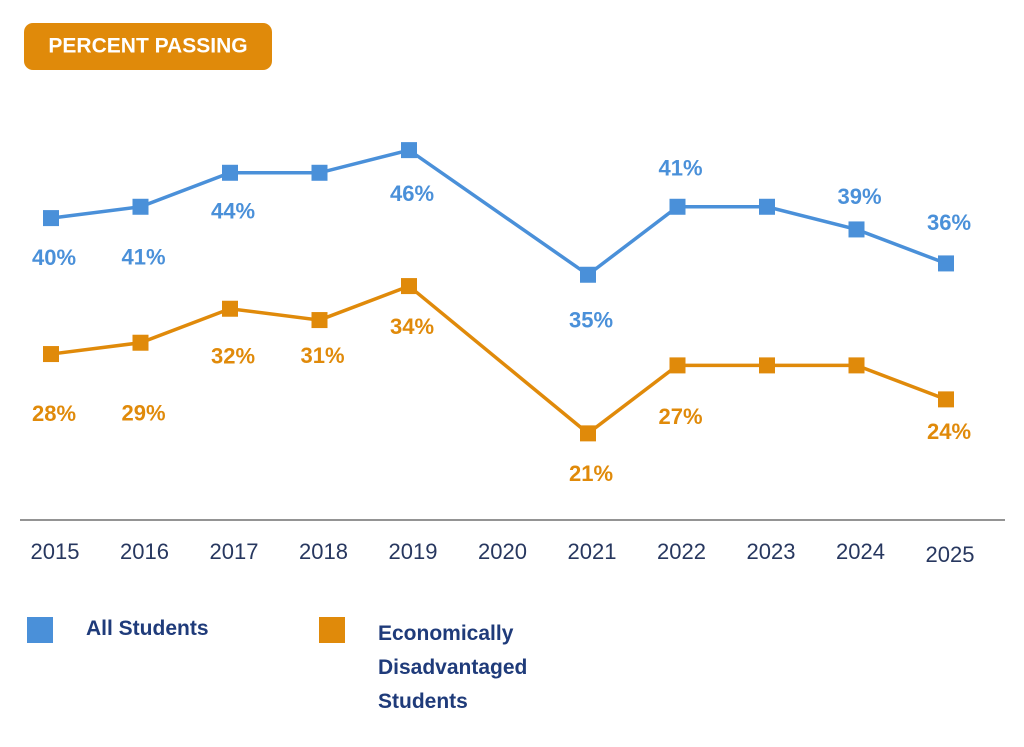 The height and width of the screenshot is (747, 1024). What do you see at coordinates (502, 551) in the screenshot?
I see `x-tick-label: 2020` at bounding box center [502, 551].